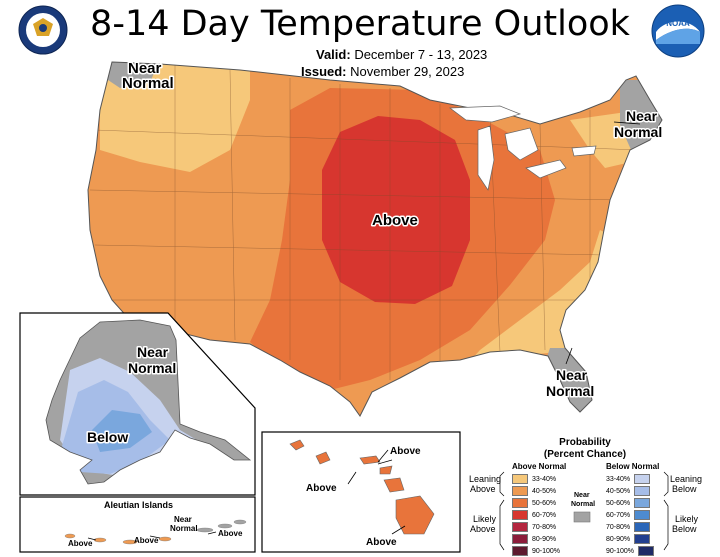 The height and width of the screenshot is (557, 720). I want to click on legend-leaning-above-2: Above, so click(483, 489).